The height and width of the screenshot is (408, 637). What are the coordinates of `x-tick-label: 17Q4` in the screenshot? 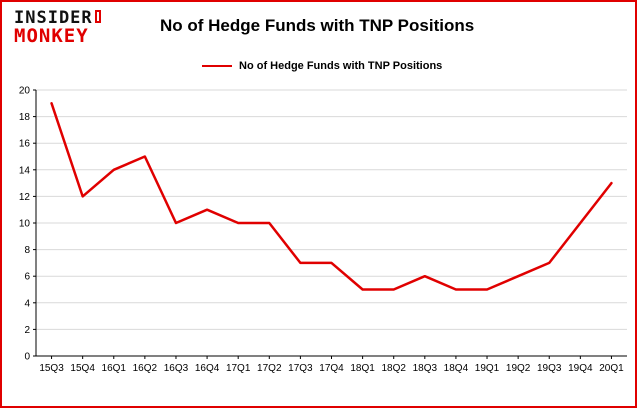 It's located at (331, 368).